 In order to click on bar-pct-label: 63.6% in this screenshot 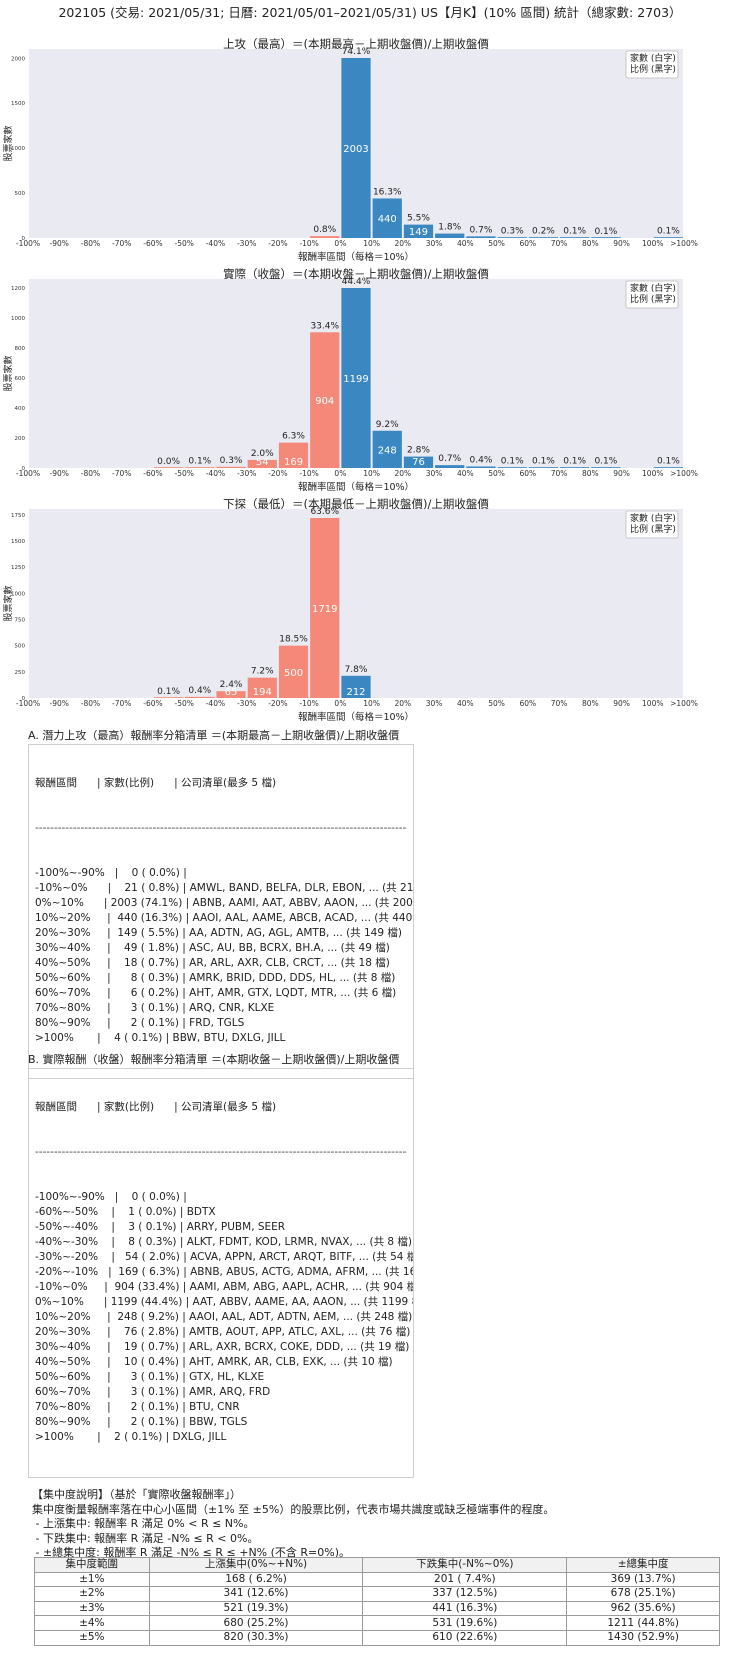, I will do `click(324, 512)`.